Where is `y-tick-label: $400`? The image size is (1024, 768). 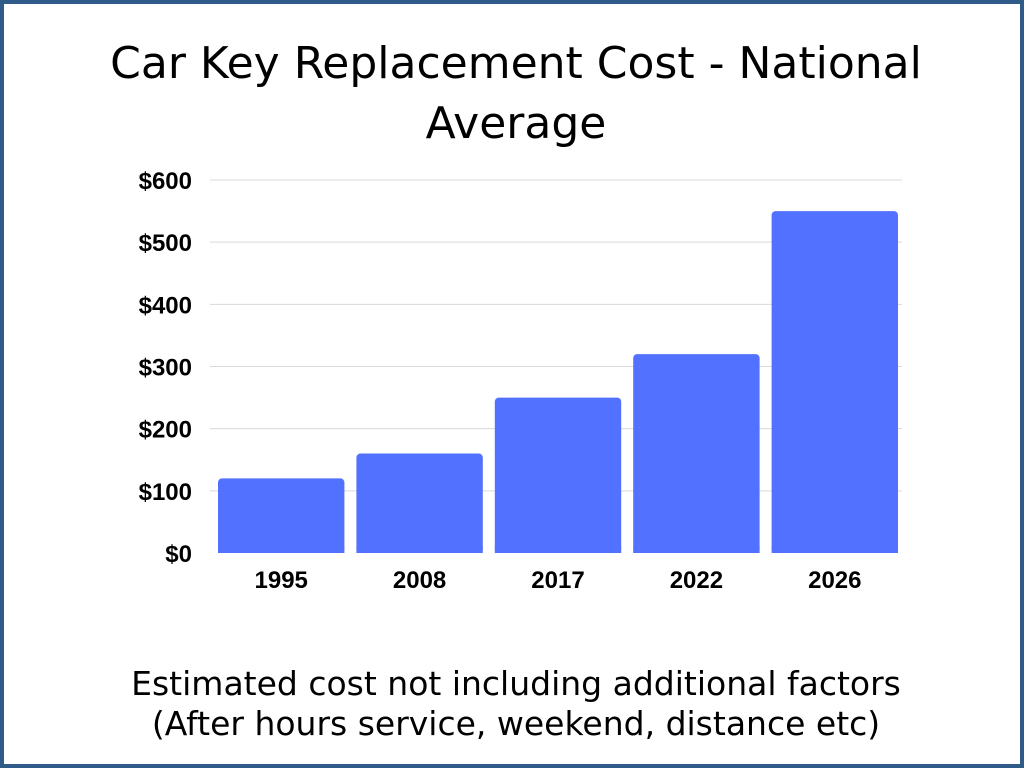
y-tick-label: $400 is located at coordinates (165, 305).